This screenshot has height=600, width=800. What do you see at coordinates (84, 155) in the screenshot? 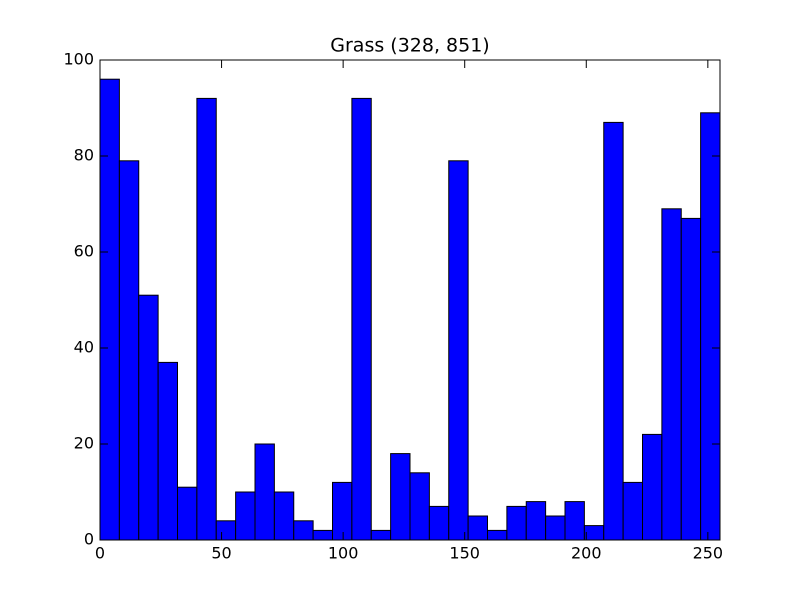
I see `y-tick-label: 80` at bounding box center [84, 155].